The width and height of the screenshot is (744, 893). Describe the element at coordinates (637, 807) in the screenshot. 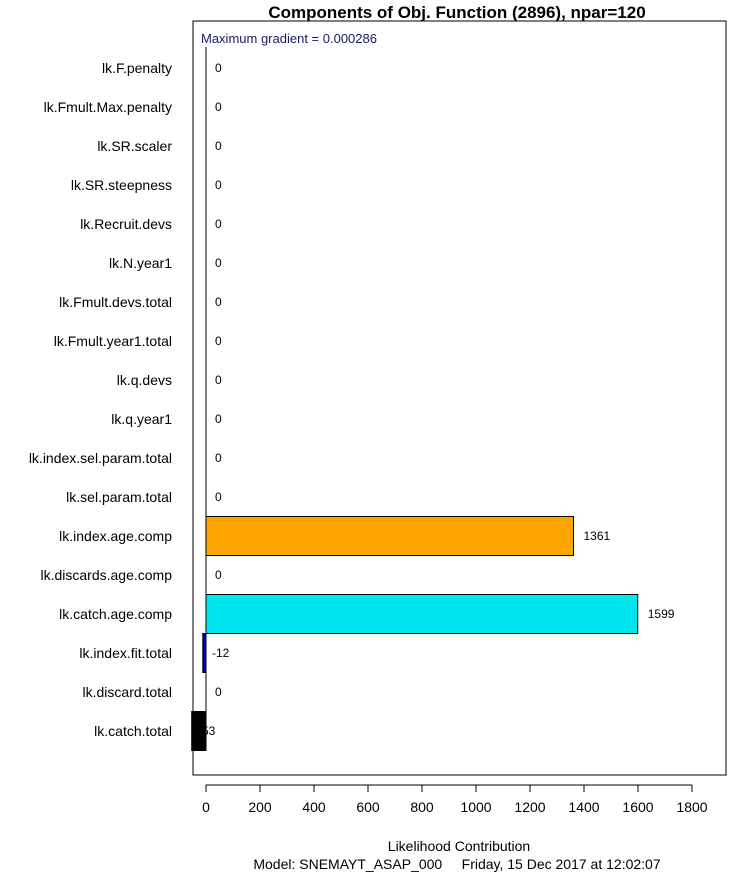

I see `x-tick-label: 1600` at that location.